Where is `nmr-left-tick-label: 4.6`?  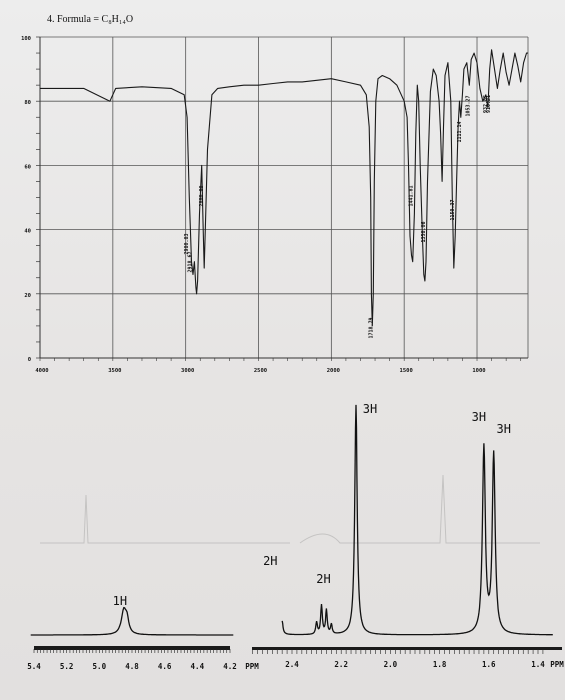 nmr-left-tick-label: 4.6 is located at coordinates (165, 666).